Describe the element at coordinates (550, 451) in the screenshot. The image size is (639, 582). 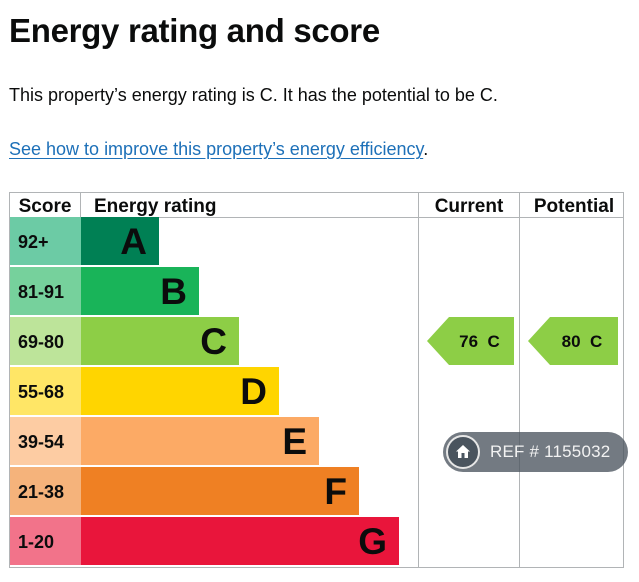
I see `ref-number: REF # 1155032` at that location.